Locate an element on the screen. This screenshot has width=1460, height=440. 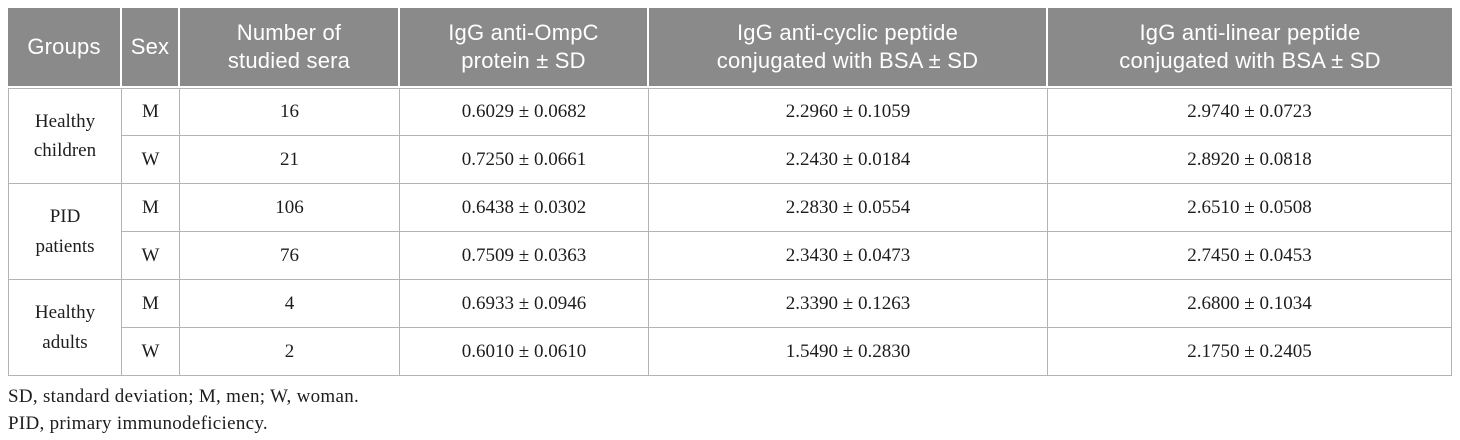
cyclic-value-cell: 2.2960 ± 0.1059 is located at coordinates (848, 112).